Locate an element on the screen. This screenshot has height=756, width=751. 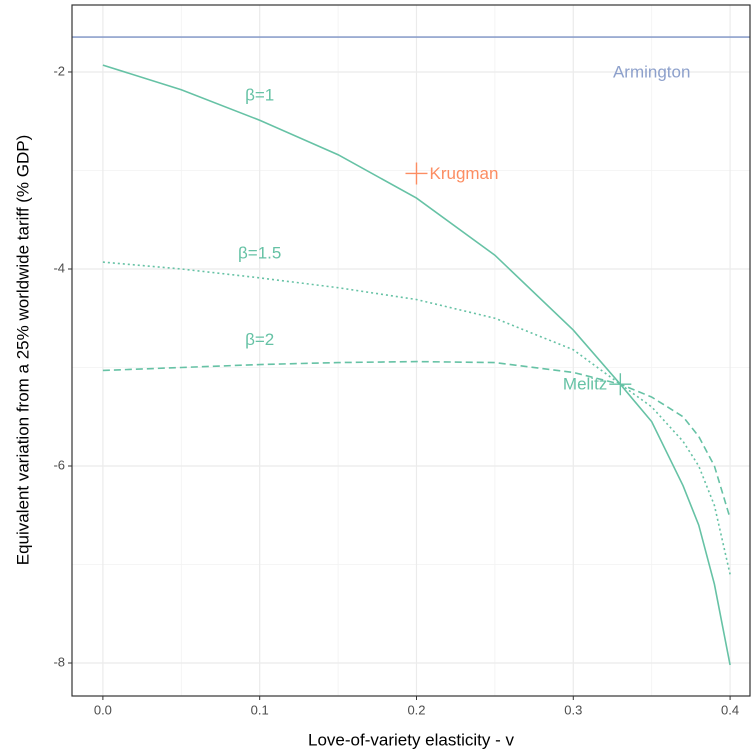
y-tick-label: -4 is located at coordinates (59, 267).